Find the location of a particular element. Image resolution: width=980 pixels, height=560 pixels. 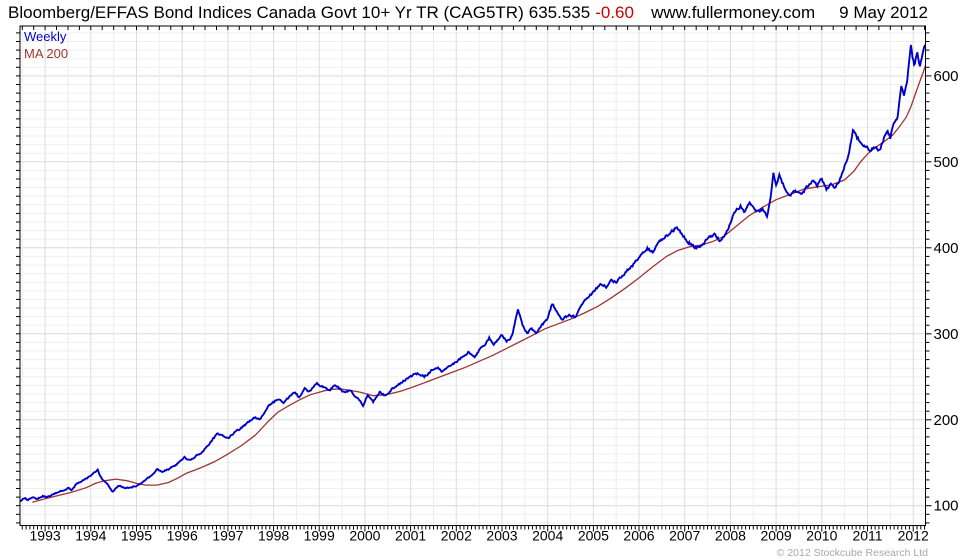

x-axis-label: 2004 is located at coordinates (547, 536).